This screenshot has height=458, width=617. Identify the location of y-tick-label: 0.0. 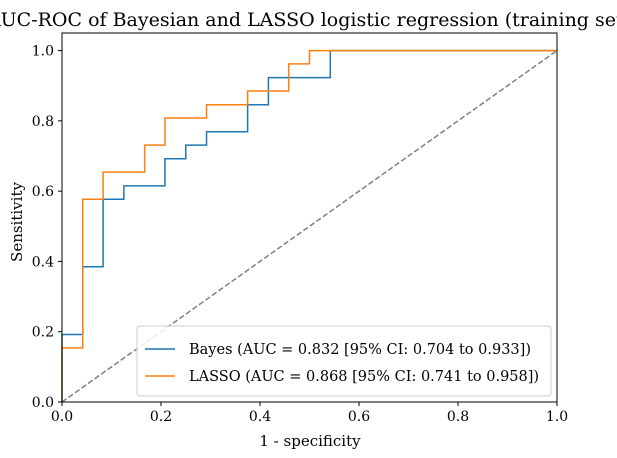
(43, 403).